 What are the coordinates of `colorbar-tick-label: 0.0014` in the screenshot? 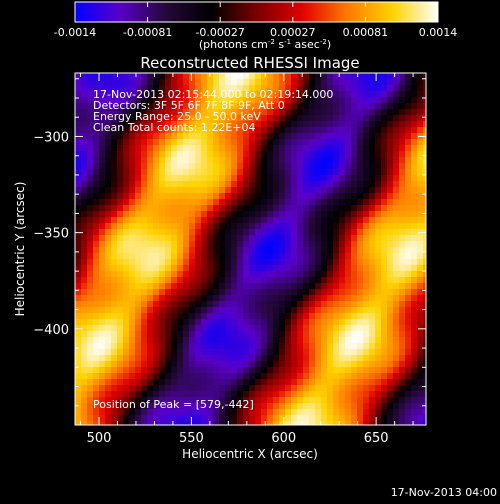 It's located at (438, 32).